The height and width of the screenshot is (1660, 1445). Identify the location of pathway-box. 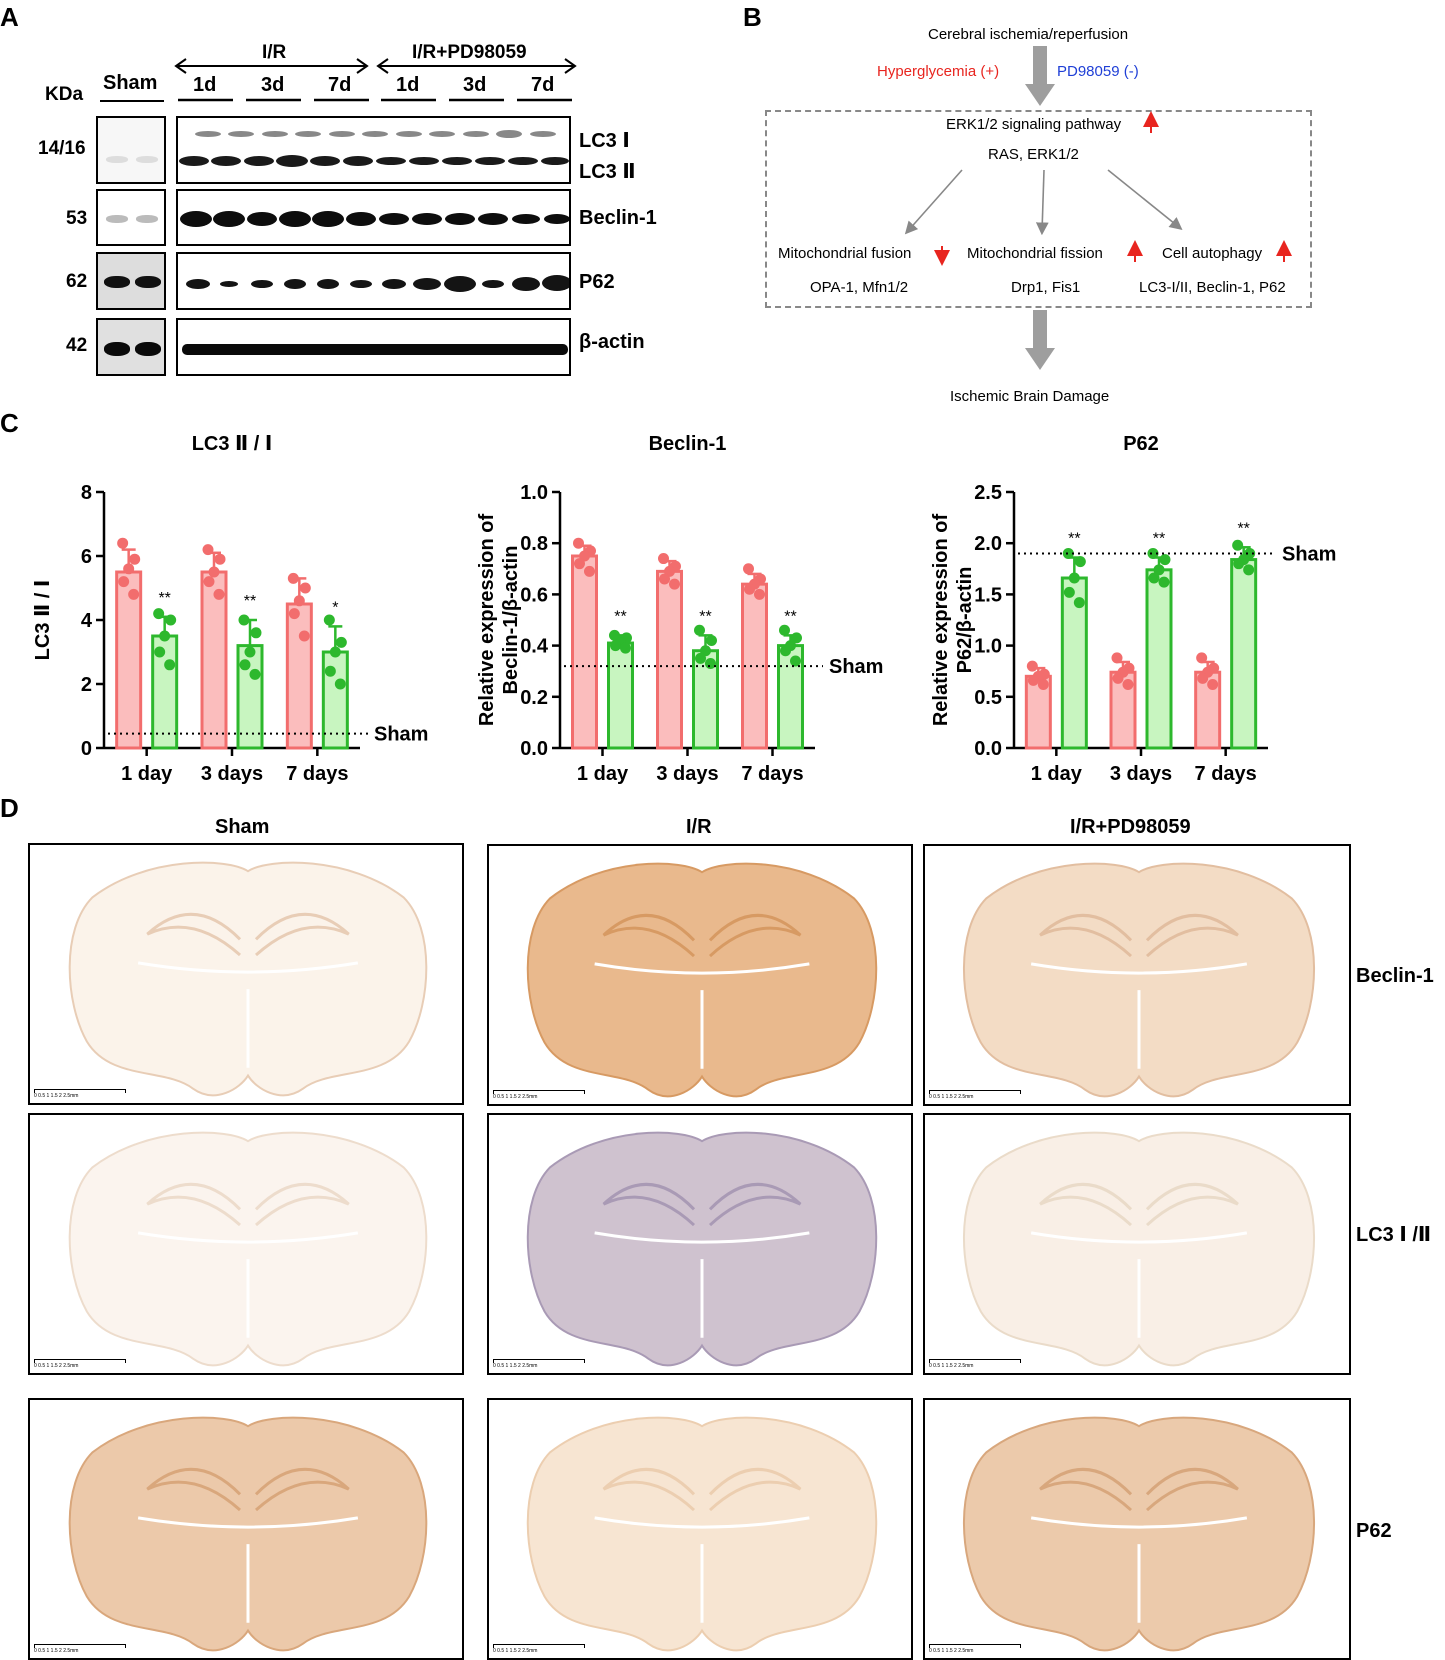
(1038, 209).